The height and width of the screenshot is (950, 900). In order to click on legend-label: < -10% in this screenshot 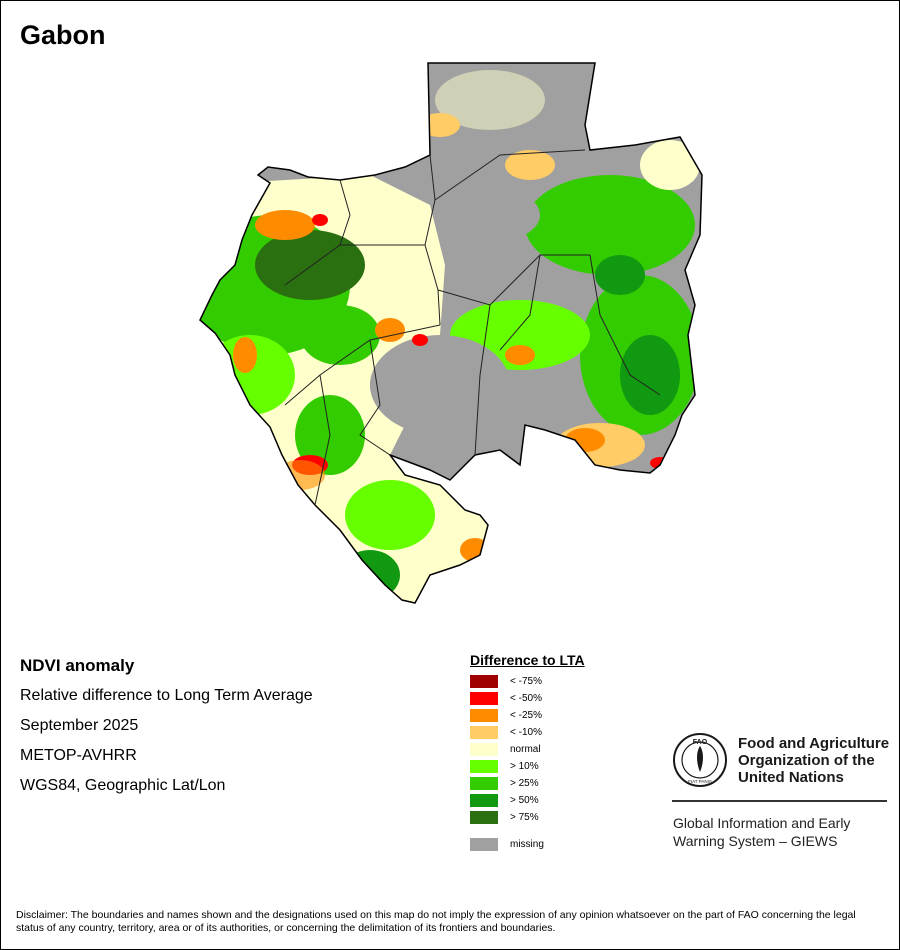, I will do `click(526, 732)`.